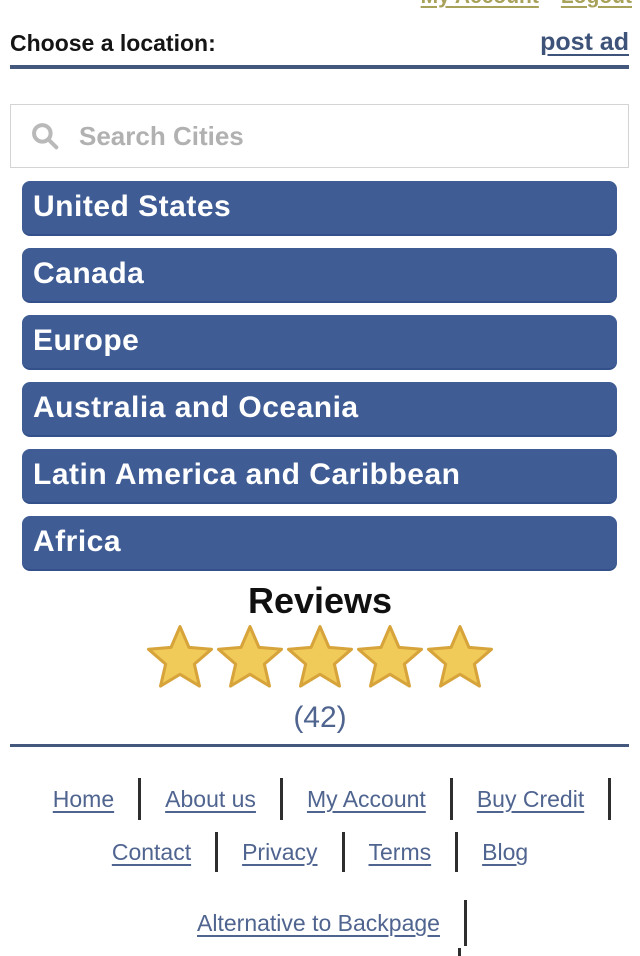 The image size is (640, 956). I want to click on footer-divider, so click(319, 745).